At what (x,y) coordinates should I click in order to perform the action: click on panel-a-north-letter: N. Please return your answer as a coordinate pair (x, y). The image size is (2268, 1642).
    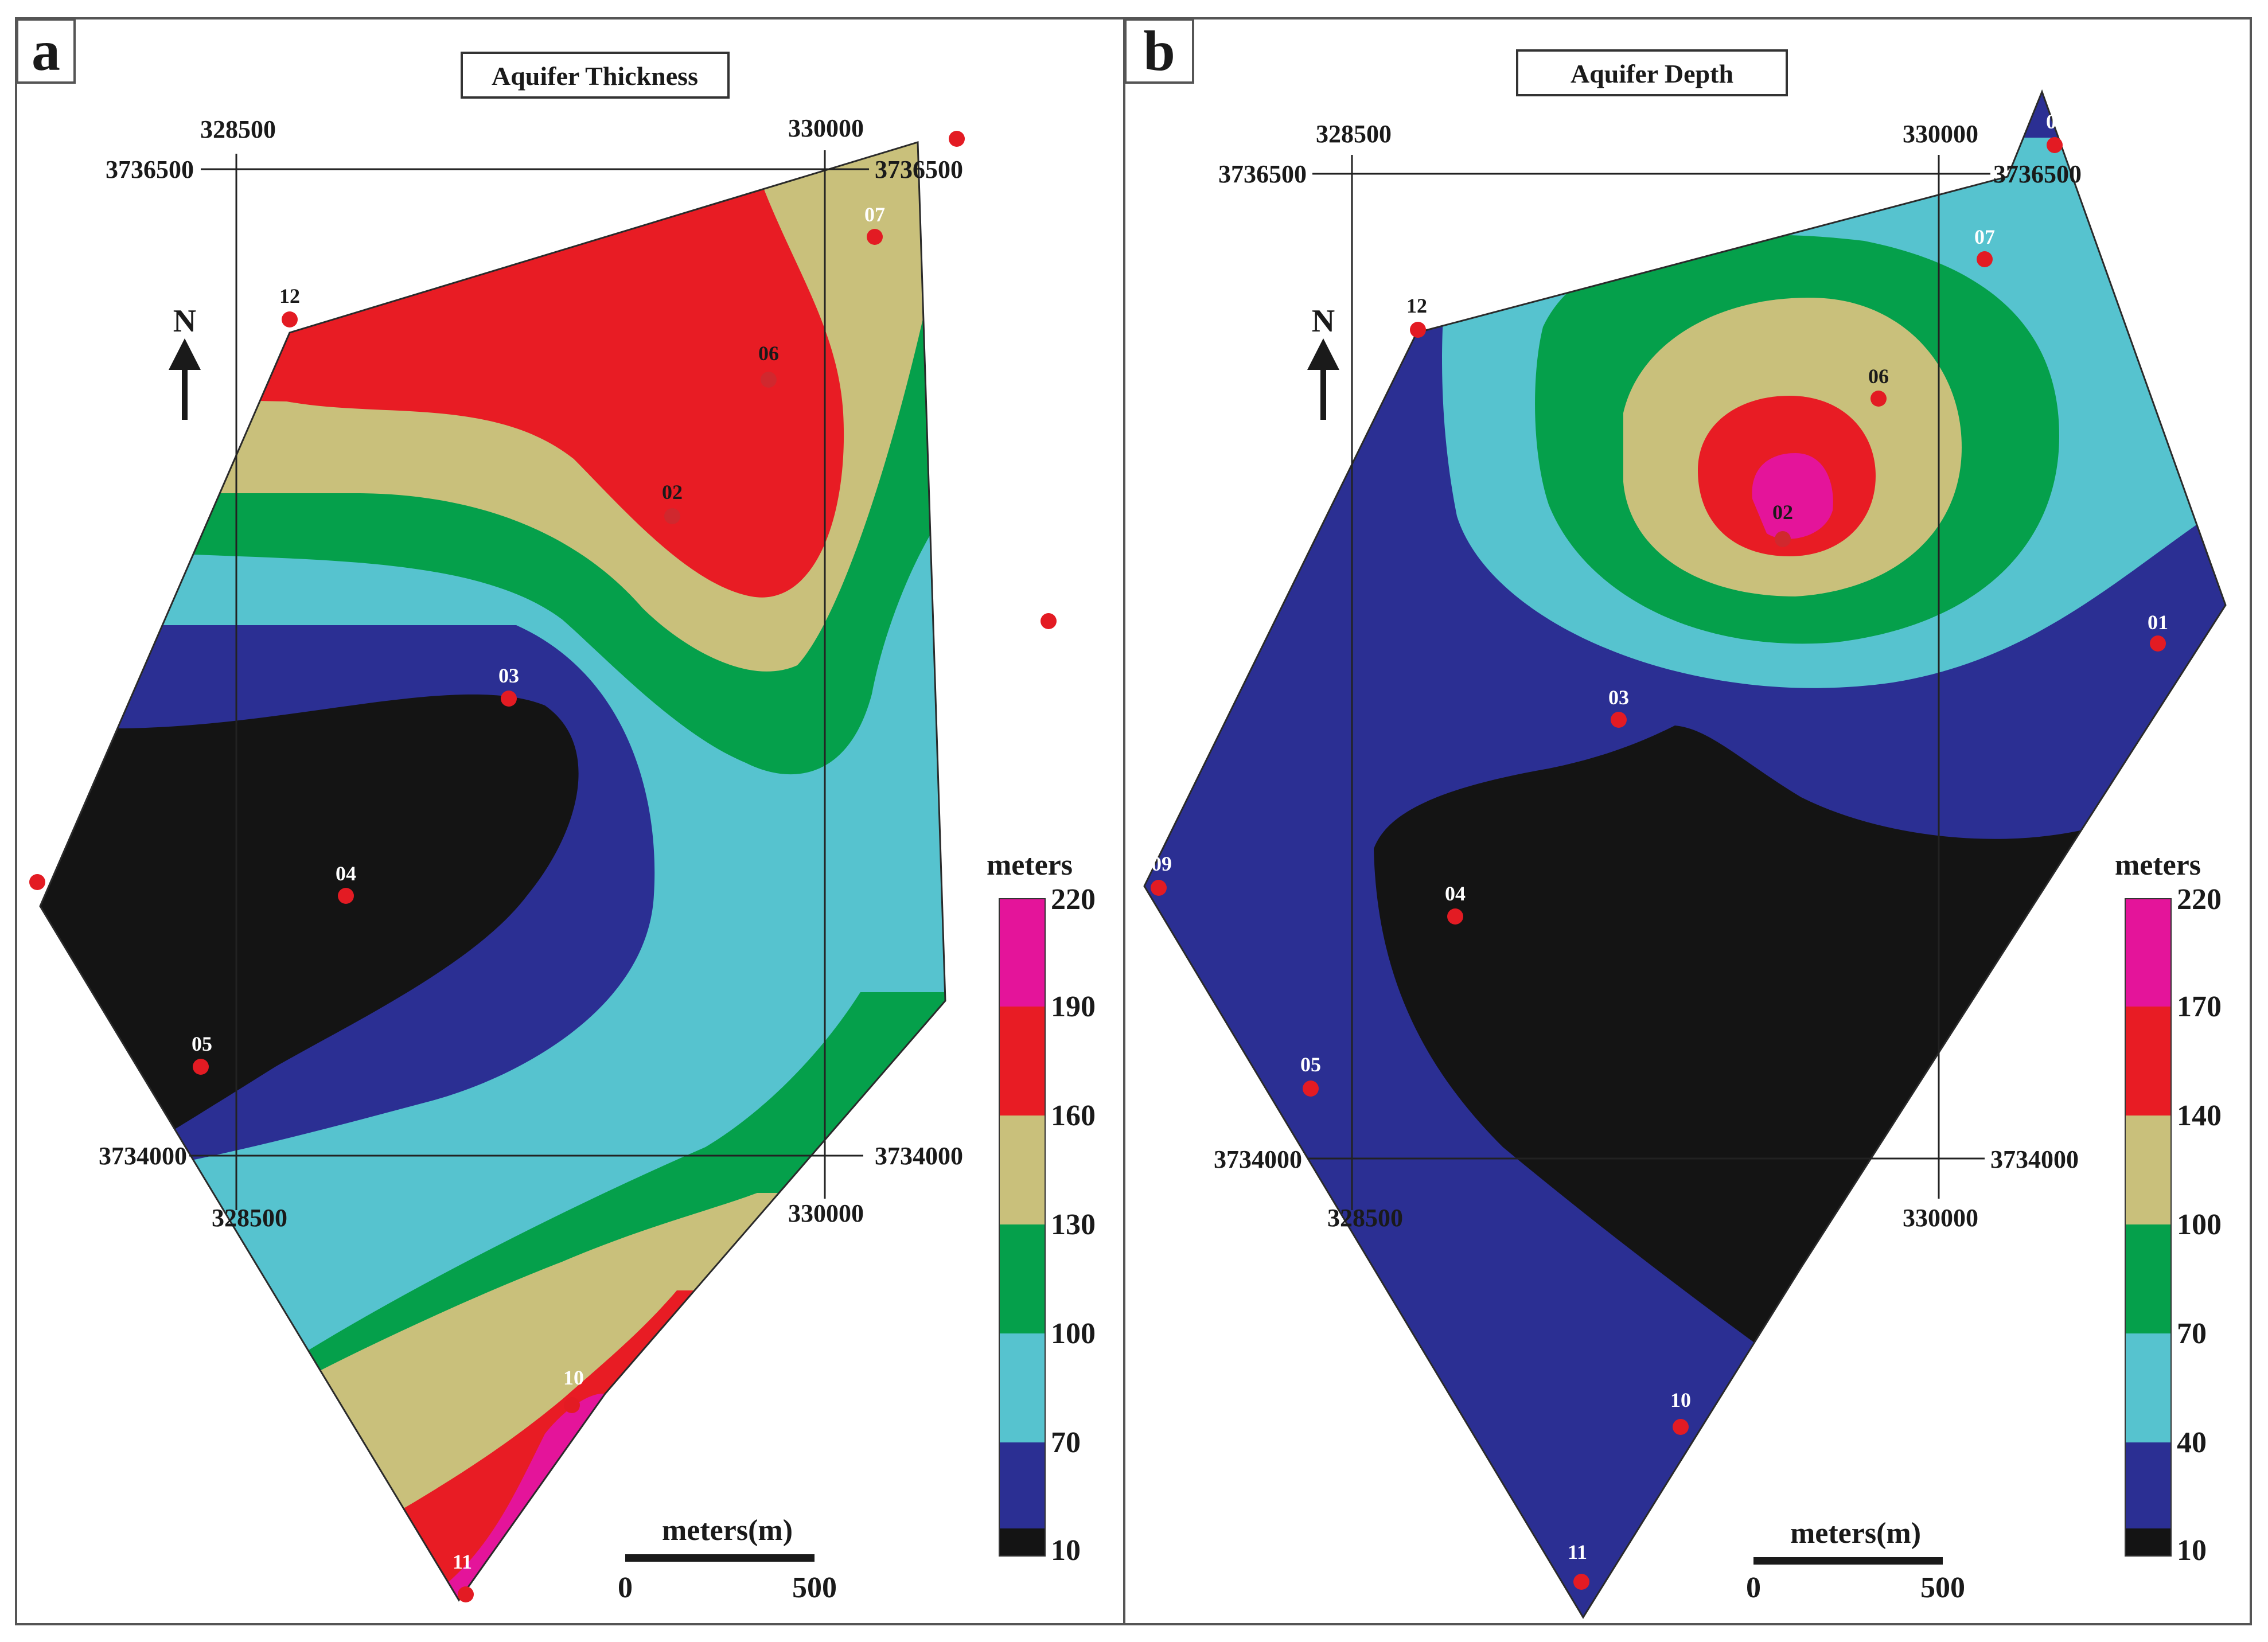
    Looking at the image, I should click on (185, 321).